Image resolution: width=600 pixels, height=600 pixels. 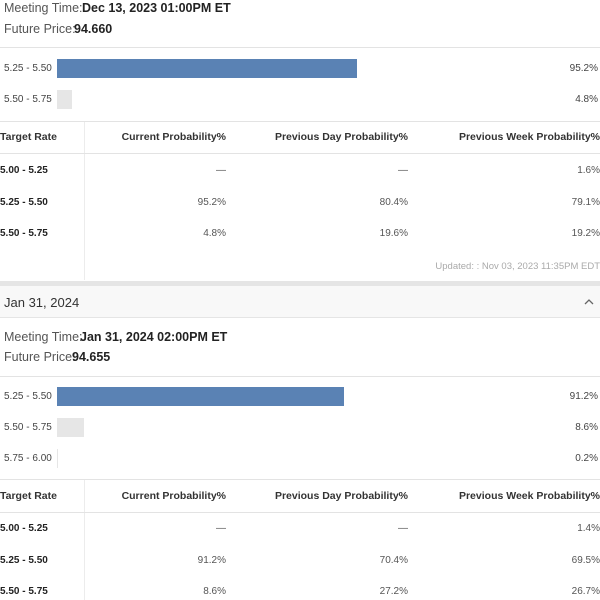 What do you see at coordinates (393, 591) in the screenshot?
I see `table-cell: 27.2%` at bounding box center [393, 591].